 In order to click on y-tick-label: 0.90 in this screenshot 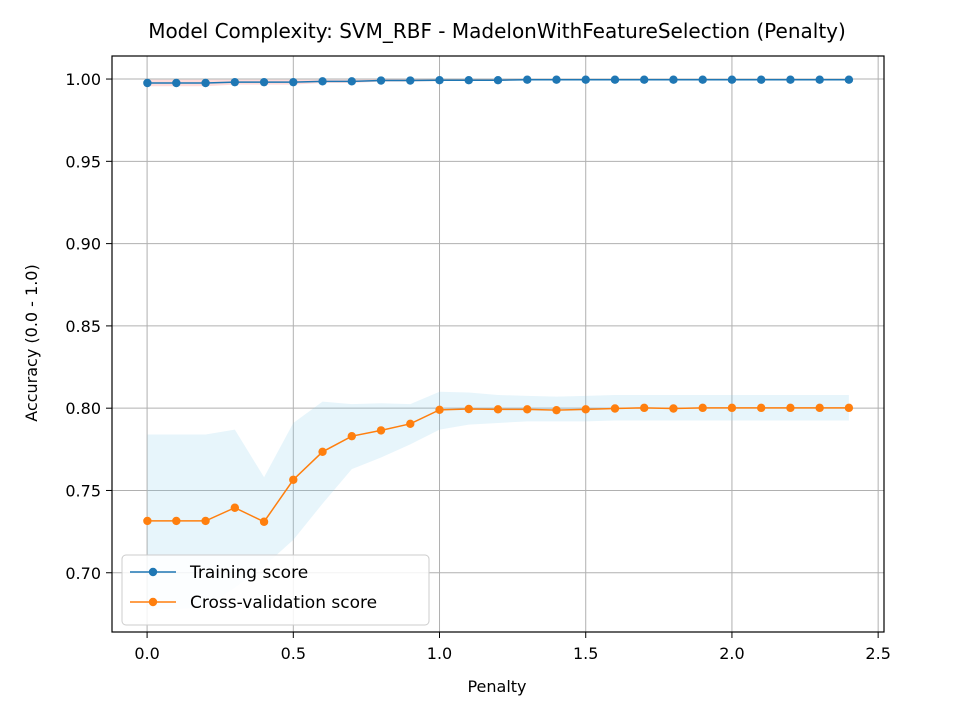, I will do `click(83, 244)`.